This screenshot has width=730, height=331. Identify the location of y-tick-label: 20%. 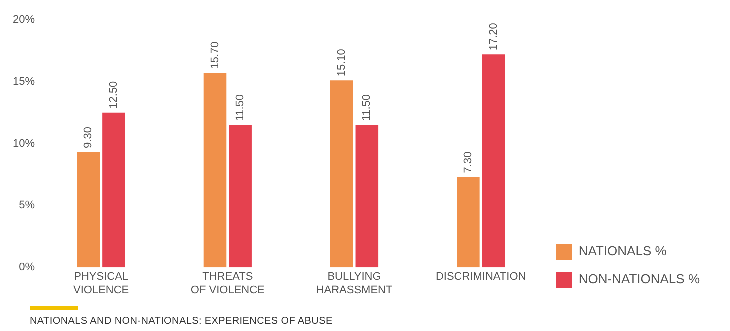
(24, 20).